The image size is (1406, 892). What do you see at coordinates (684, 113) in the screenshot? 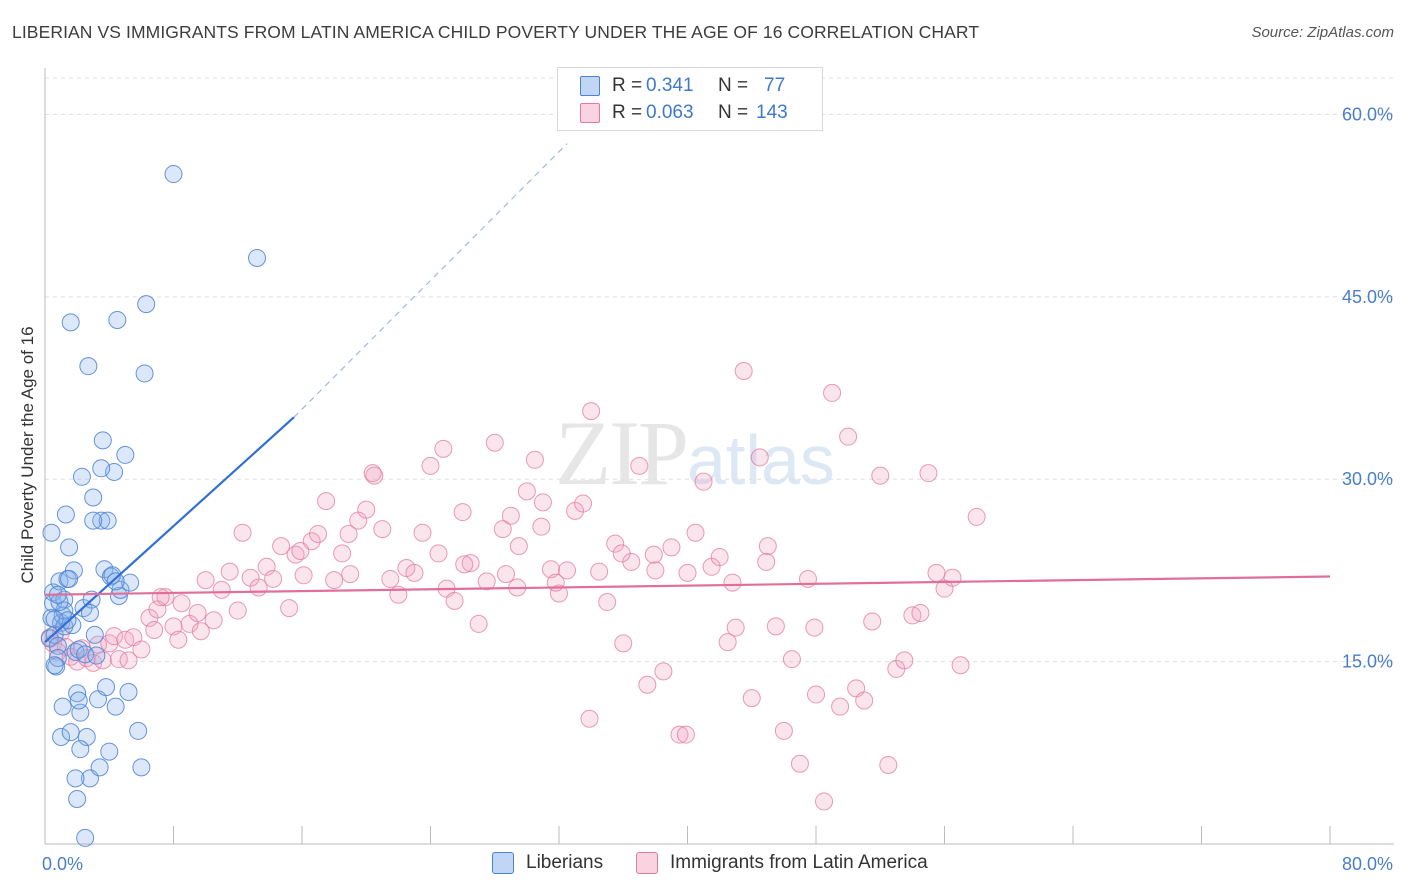
I see `legend-row-immigrants: R = 0.063 N = 143` at bounding box center [684, 113].